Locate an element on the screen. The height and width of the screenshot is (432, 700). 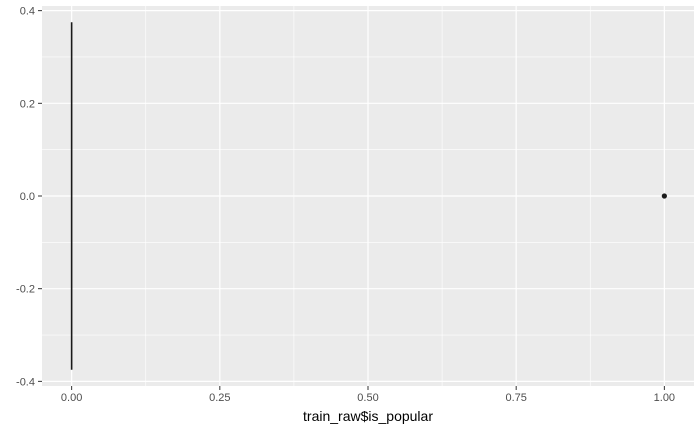
x-tick-label: 0.75 is located at coordinates (515, 398).